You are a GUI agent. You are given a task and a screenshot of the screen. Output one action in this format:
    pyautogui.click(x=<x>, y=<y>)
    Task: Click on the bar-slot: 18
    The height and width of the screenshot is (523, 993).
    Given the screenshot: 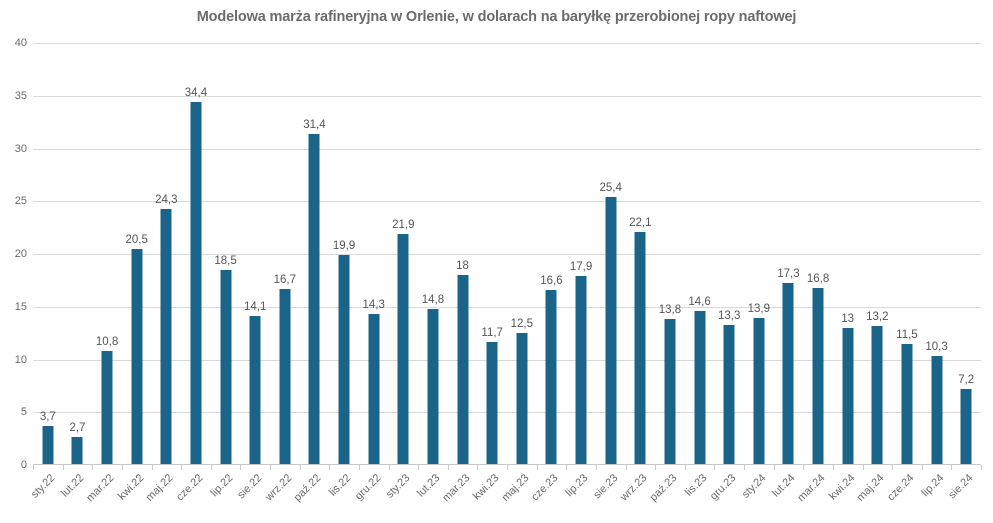 What is the action you would take?
    pyautogui.click(x=462, y=256)
    